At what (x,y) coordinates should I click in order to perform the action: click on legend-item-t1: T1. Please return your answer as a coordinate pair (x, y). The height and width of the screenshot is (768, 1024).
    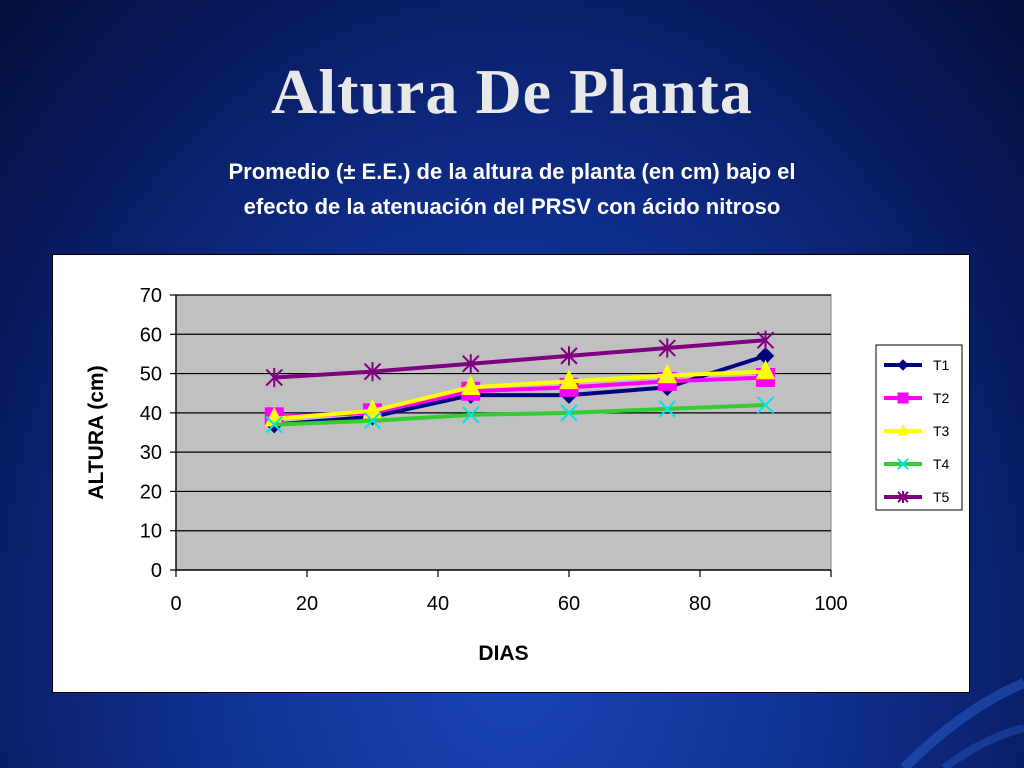
    Looking at the image, I should click on (917, 365).